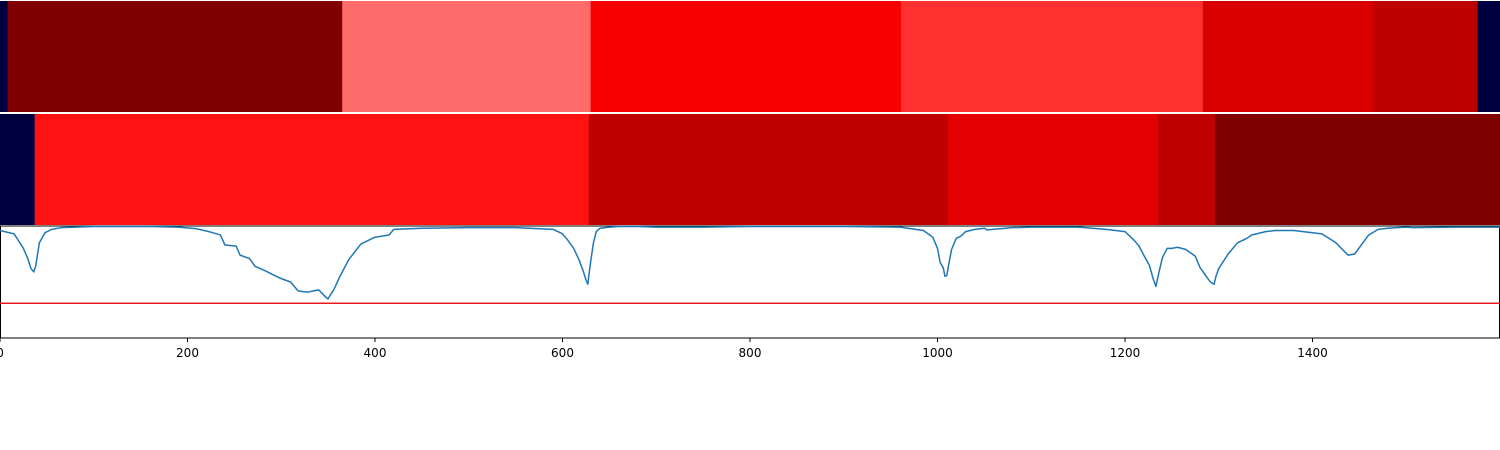 The height and width of the screenshot is (450, 1500). I want to click on x-tick-label-1200: 1200, so click(1125, 353).